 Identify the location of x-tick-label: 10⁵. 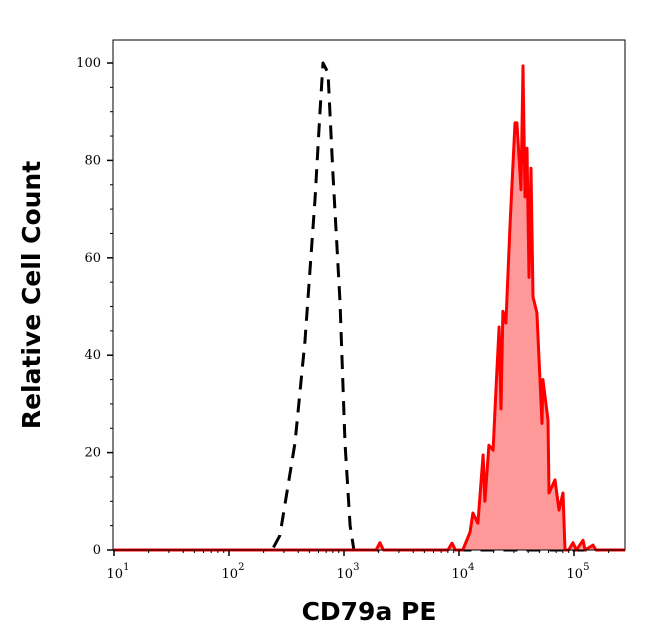
(578, 572).